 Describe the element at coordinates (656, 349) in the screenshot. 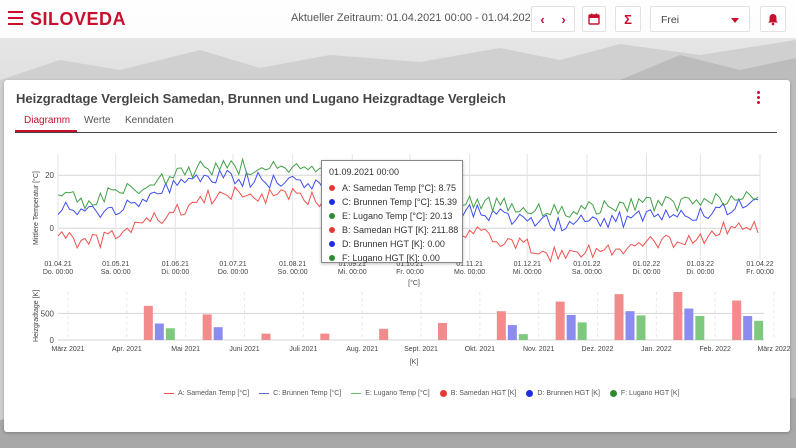

I see `x-tick-label: Jan. 2022` at that location.